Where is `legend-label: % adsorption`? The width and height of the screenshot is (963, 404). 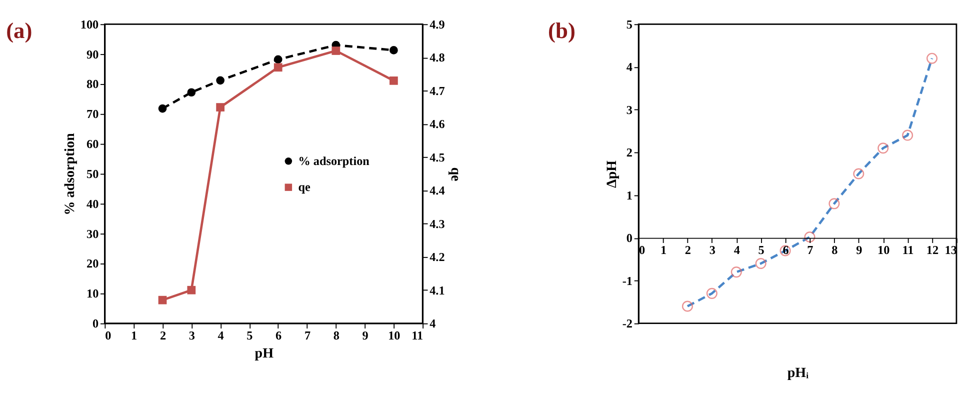 legend-label: % adsorption is located at coordinates (334, 161).